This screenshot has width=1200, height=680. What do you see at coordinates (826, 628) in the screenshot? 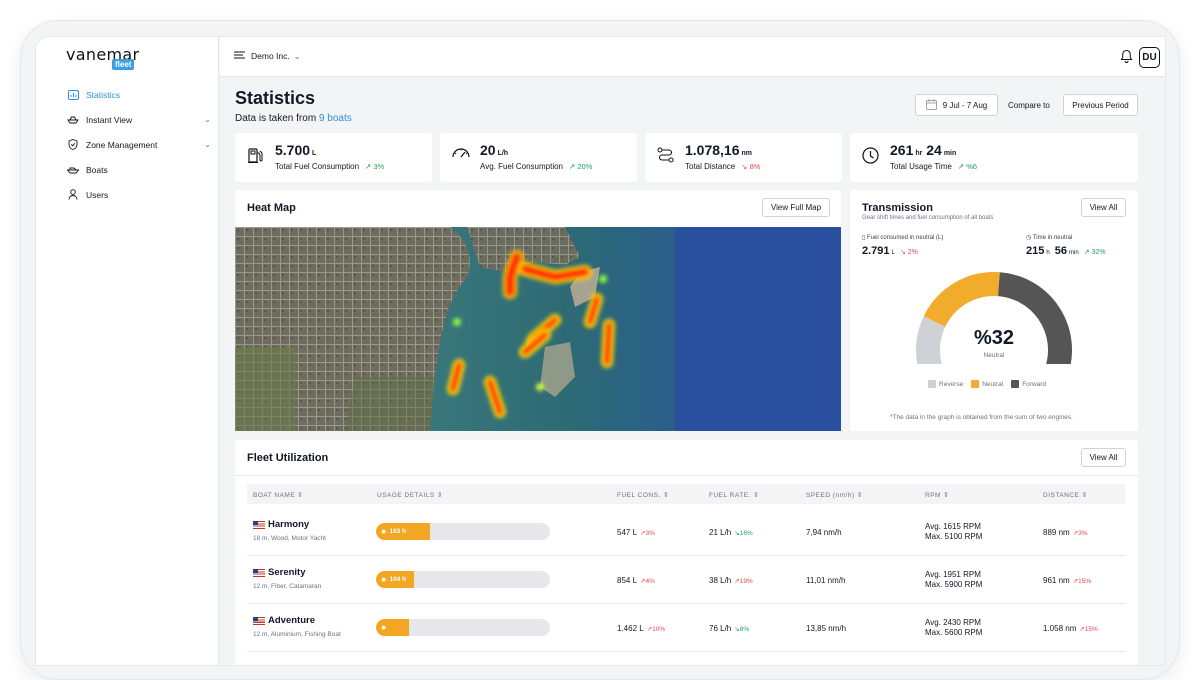
I see `speed: 13,85 nm/h` at bounding box center [826, 628].